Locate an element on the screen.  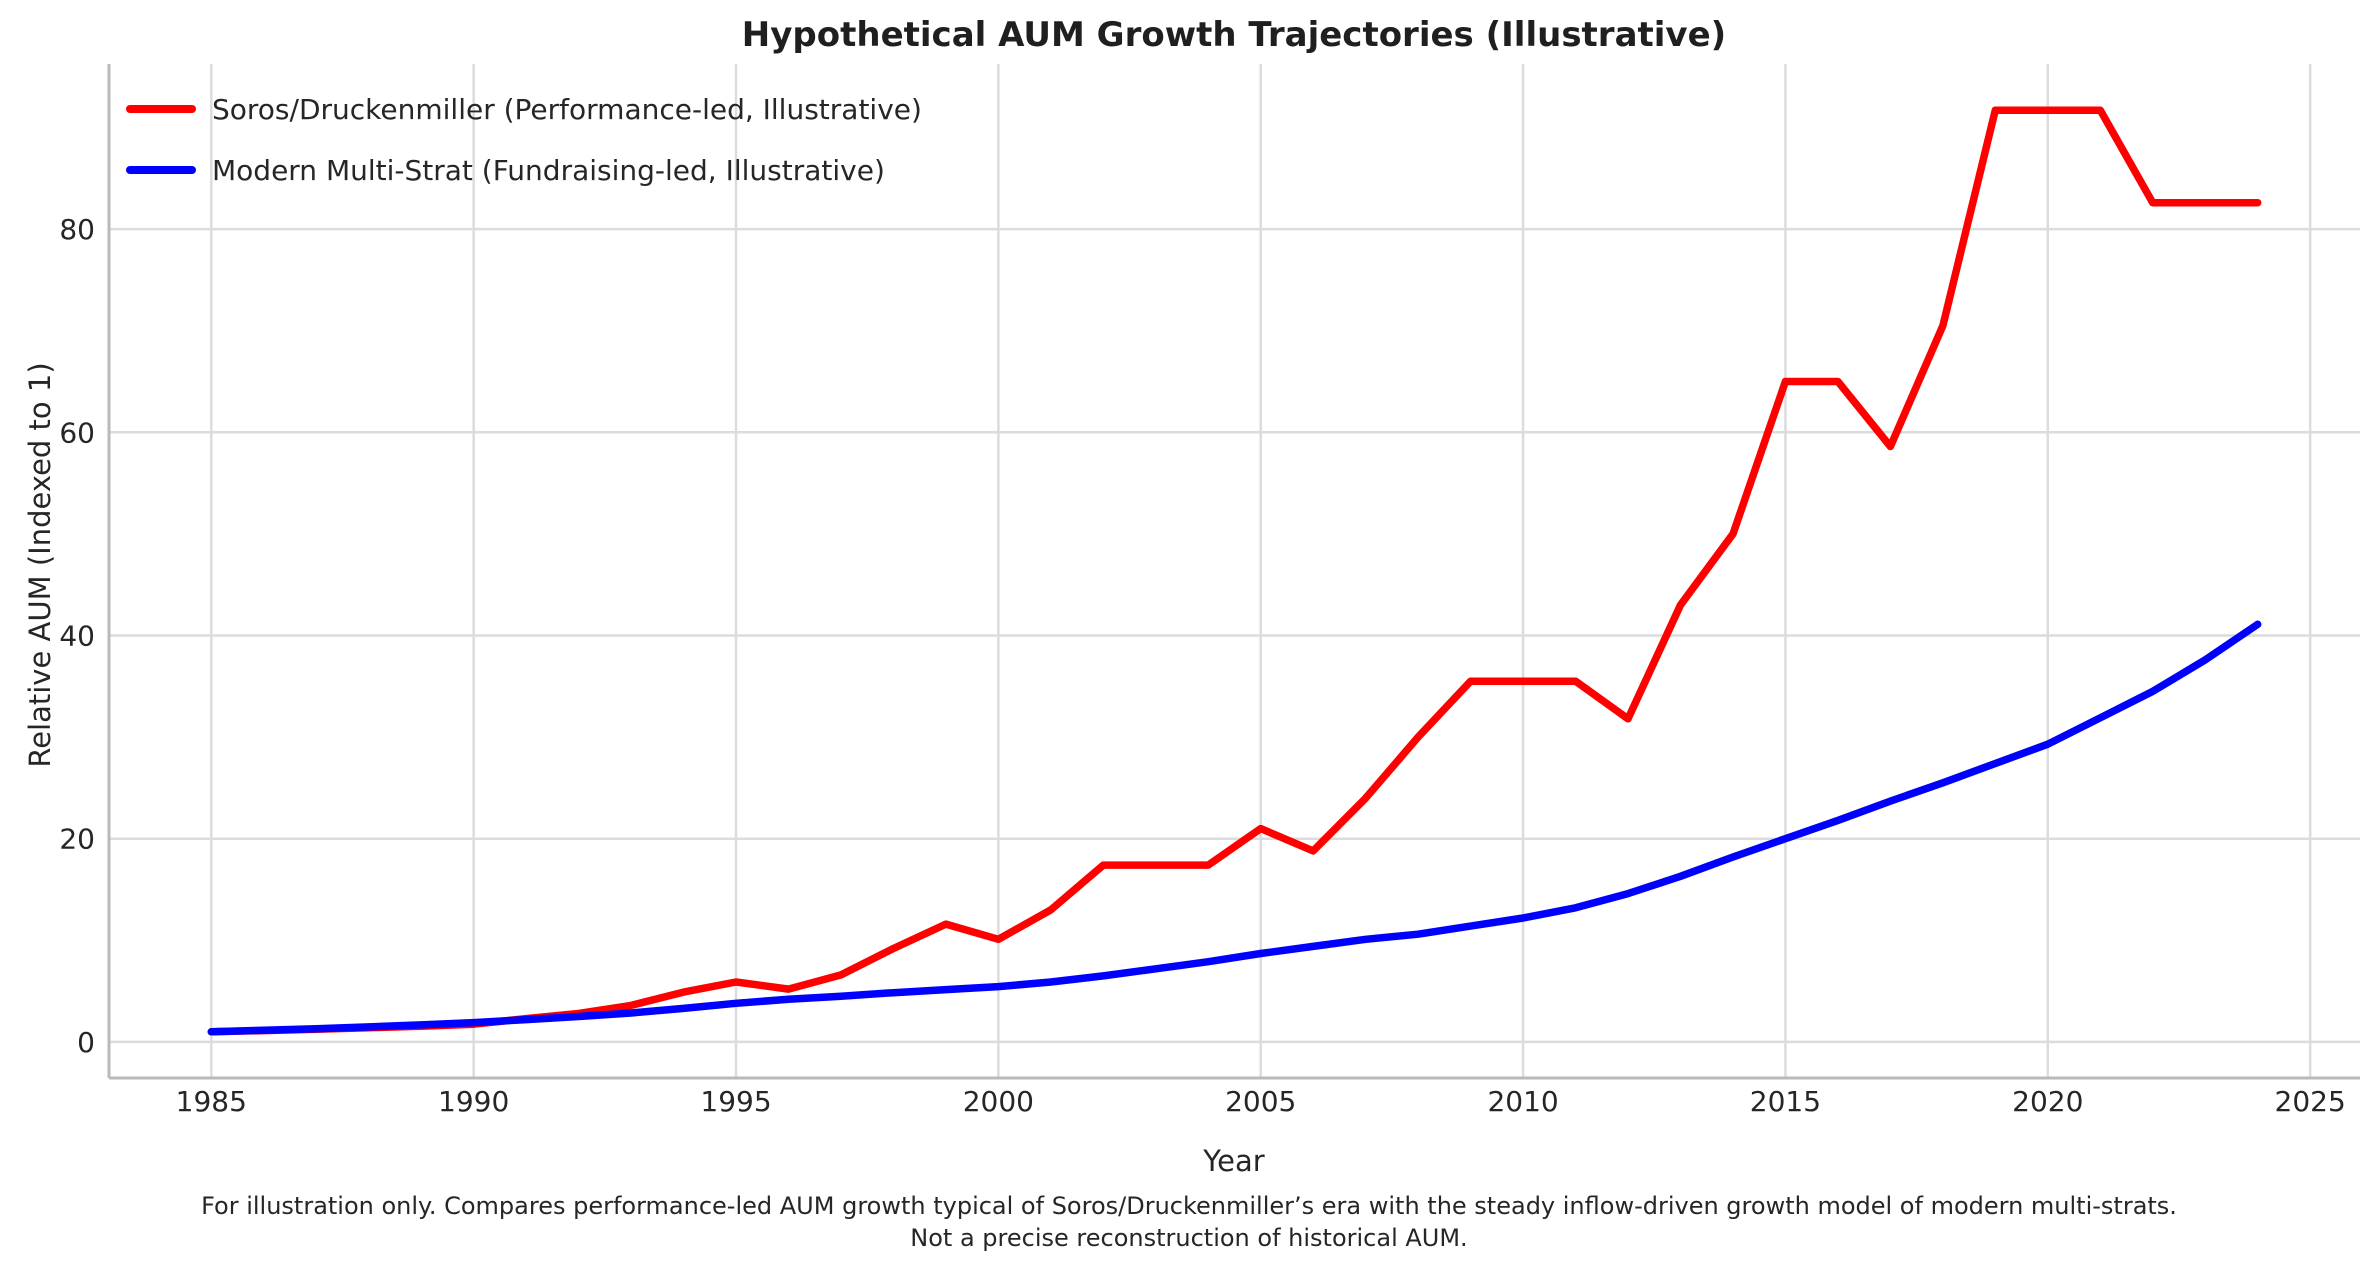
x-tick-label: 2005 is located at coordinates (1260, 1101).